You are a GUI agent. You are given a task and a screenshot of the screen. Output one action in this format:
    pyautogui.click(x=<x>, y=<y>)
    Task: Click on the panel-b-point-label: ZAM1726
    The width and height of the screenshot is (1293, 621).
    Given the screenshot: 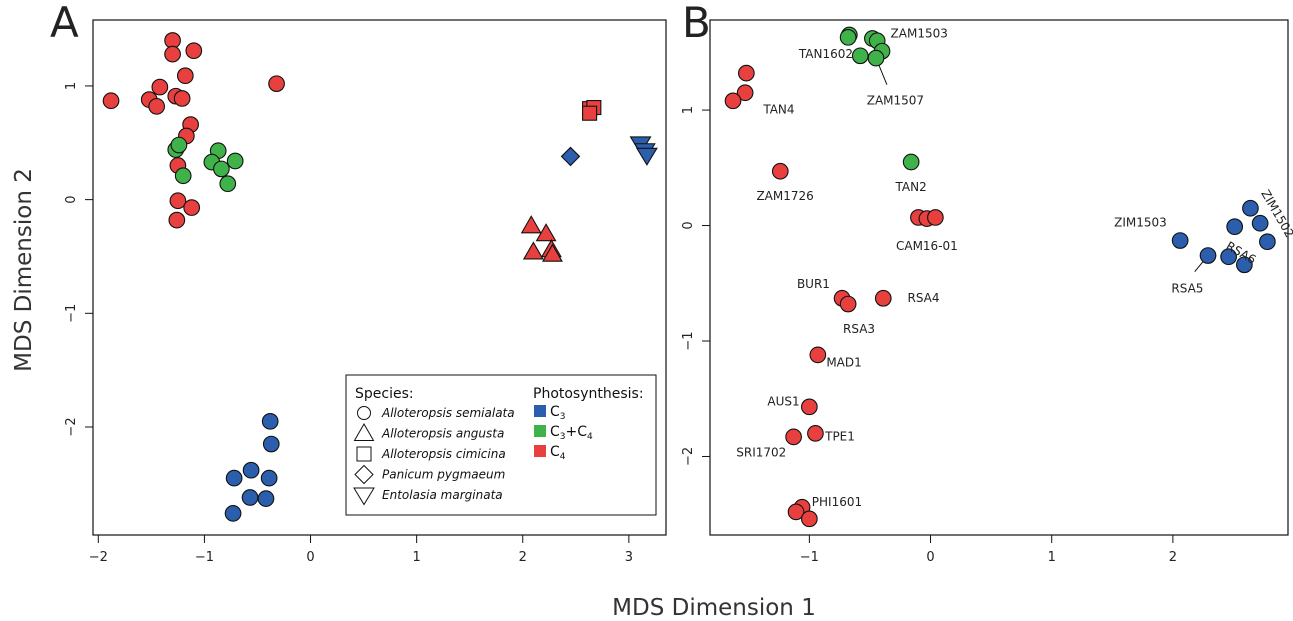 What is the action you would take?
    pyautogui.click(x=784, y=196)
    